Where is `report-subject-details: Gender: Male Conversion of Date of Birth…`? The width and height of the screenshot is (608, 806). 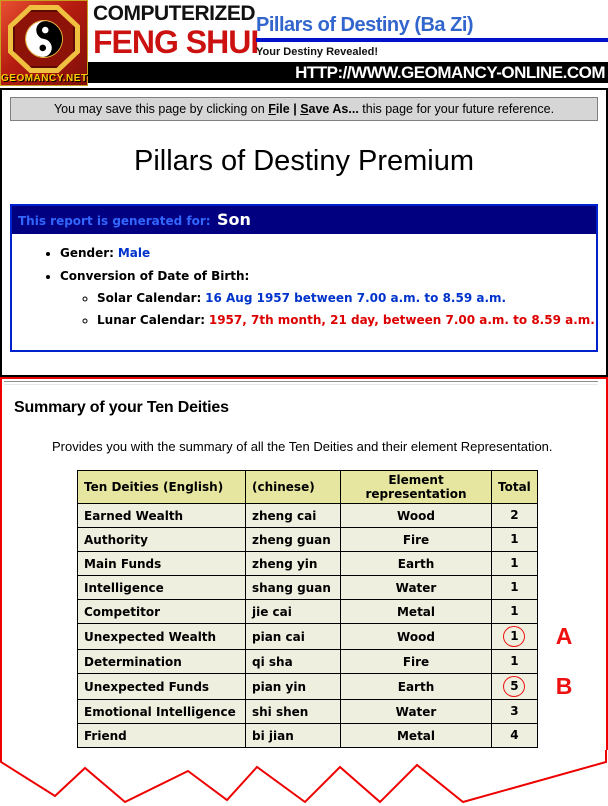
report-subject-details: Gender: Male Conversion of Date of Birth… is located at coordinates (304, 292).